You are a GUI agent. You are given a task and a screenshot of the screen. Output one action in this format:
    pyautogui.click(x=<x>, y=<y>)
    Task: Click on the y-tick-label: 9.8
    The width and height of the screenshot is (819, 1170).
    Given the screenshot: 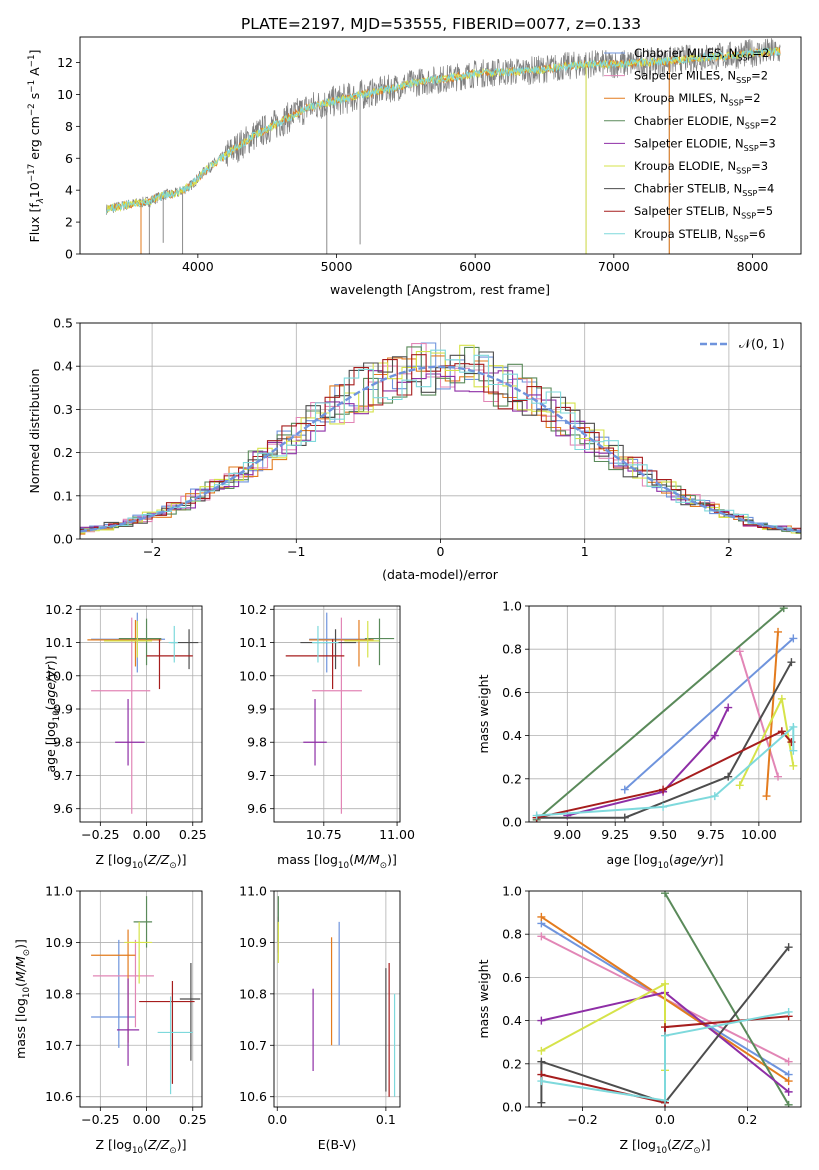 What is the action you would take?
    pyautogui.click(x=257, y=742)
    